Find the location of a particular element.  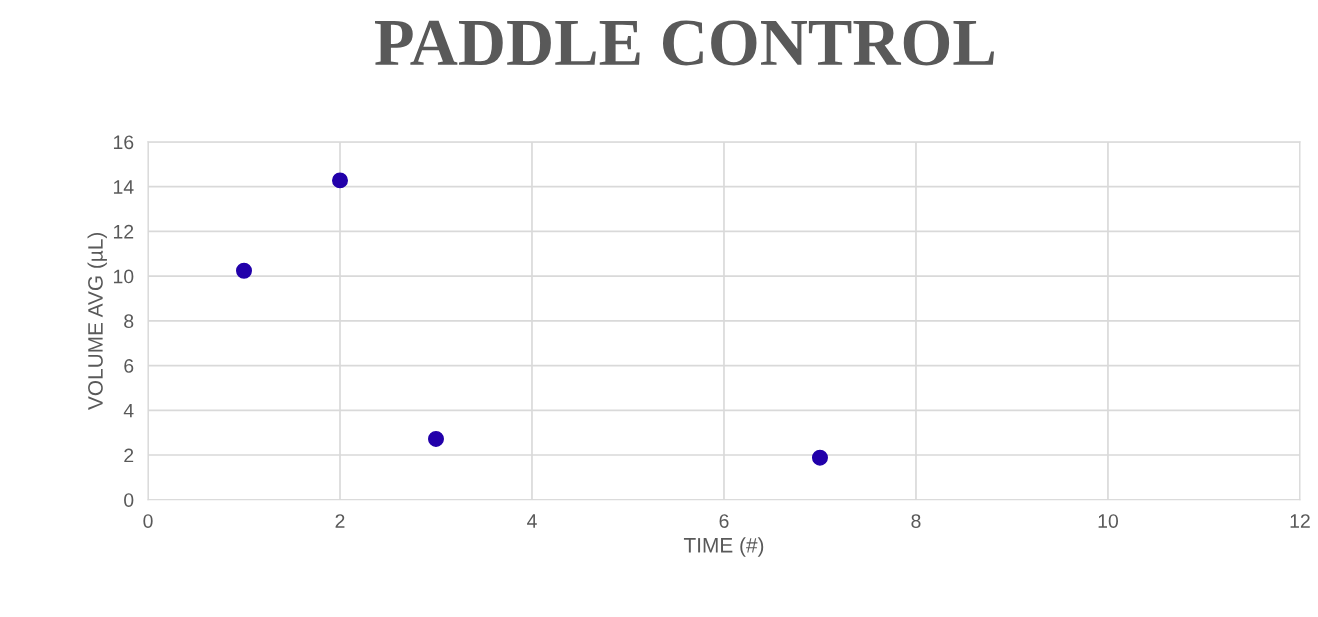

x-tick-label: 10 is located at coordinates (1108, 521).